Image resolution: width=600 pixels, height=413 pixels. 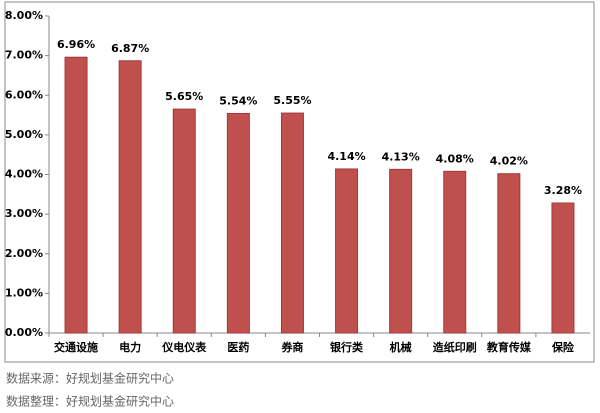 What do you see at coordinates (90, 401) in the screenshot?
I see `source-note: 数据整理：好规划基金研究中心` at bounding box center [90, 401].